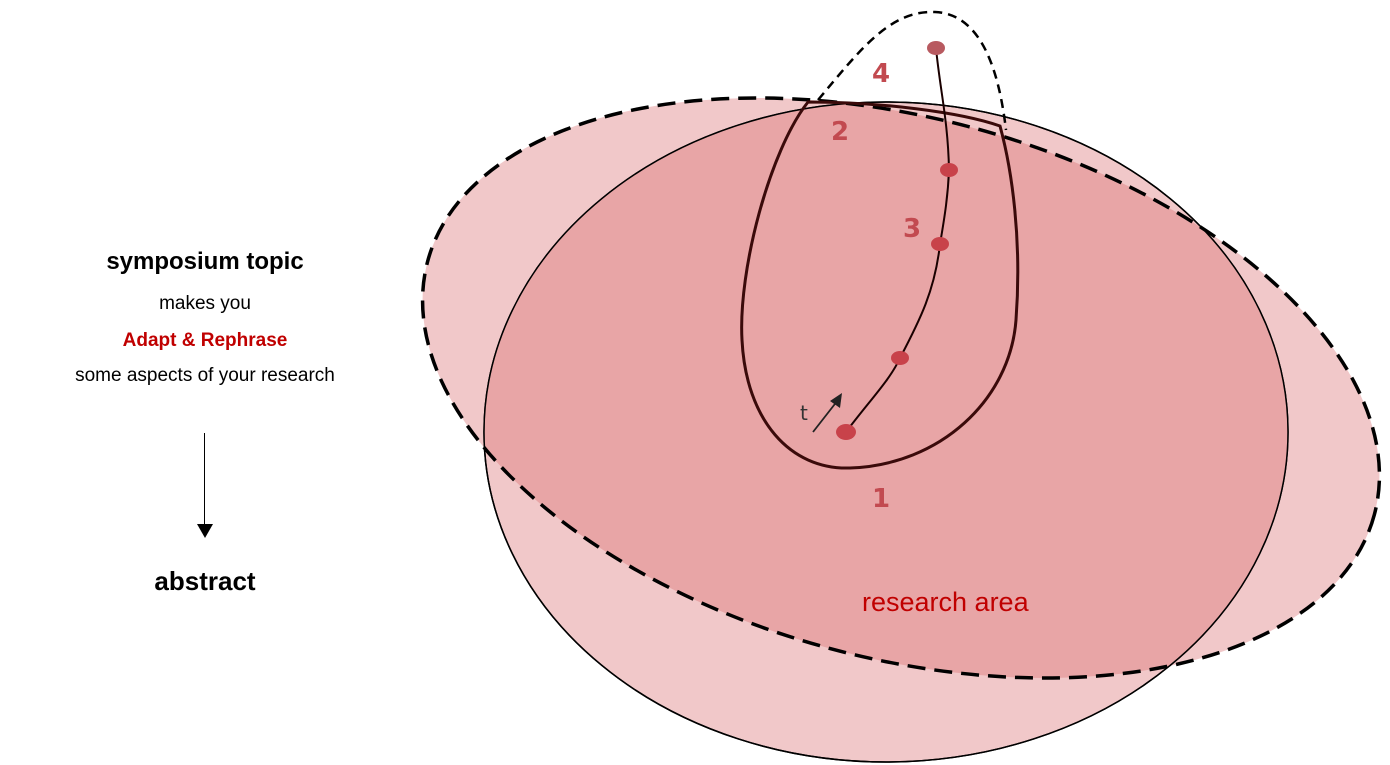 This screenshot has width=1390, height=765. What do you see at coordinates (881, 74) in the screenshot?
I see `point-label-4: 4` at bounding box center [881, 74].